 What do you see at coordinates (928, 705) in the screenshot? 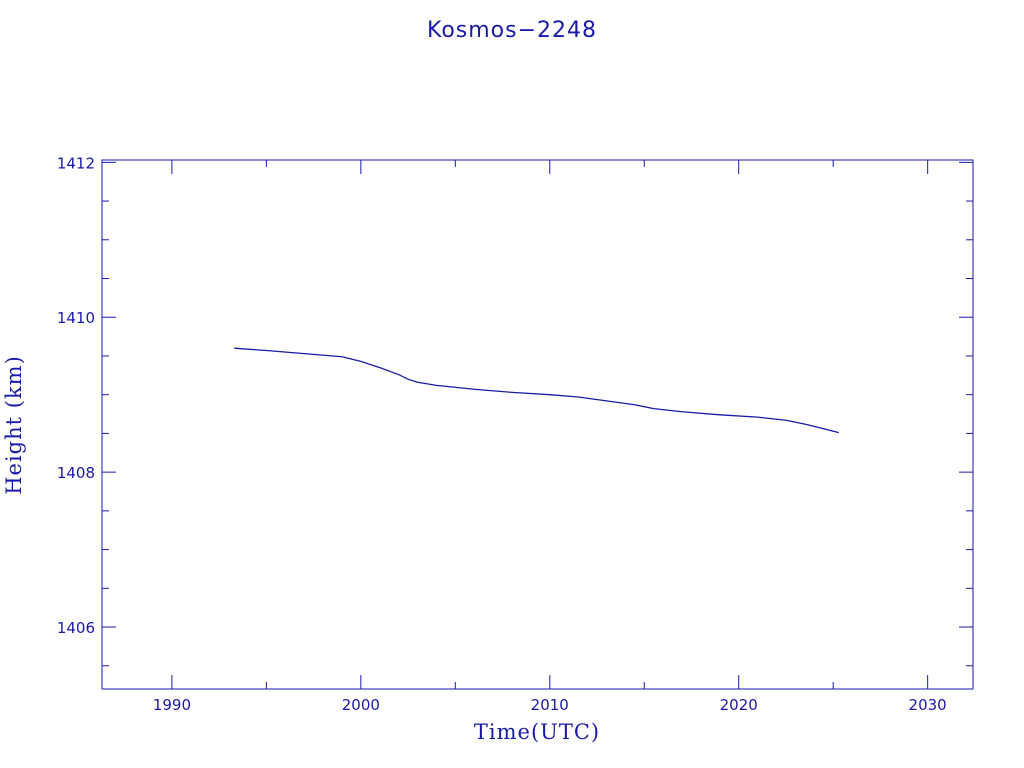
I see `x-tick-label: 2030` at bounding box center [928, 705].